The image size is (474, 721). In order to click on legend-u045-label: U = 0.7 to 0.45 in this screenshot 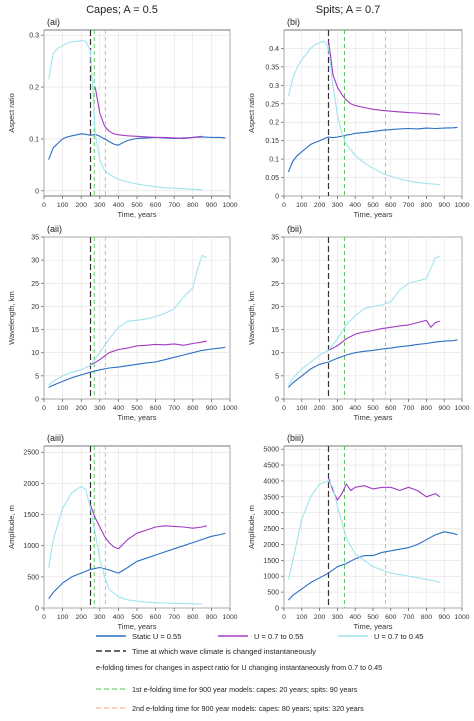, I will do `click(398, 636)`.